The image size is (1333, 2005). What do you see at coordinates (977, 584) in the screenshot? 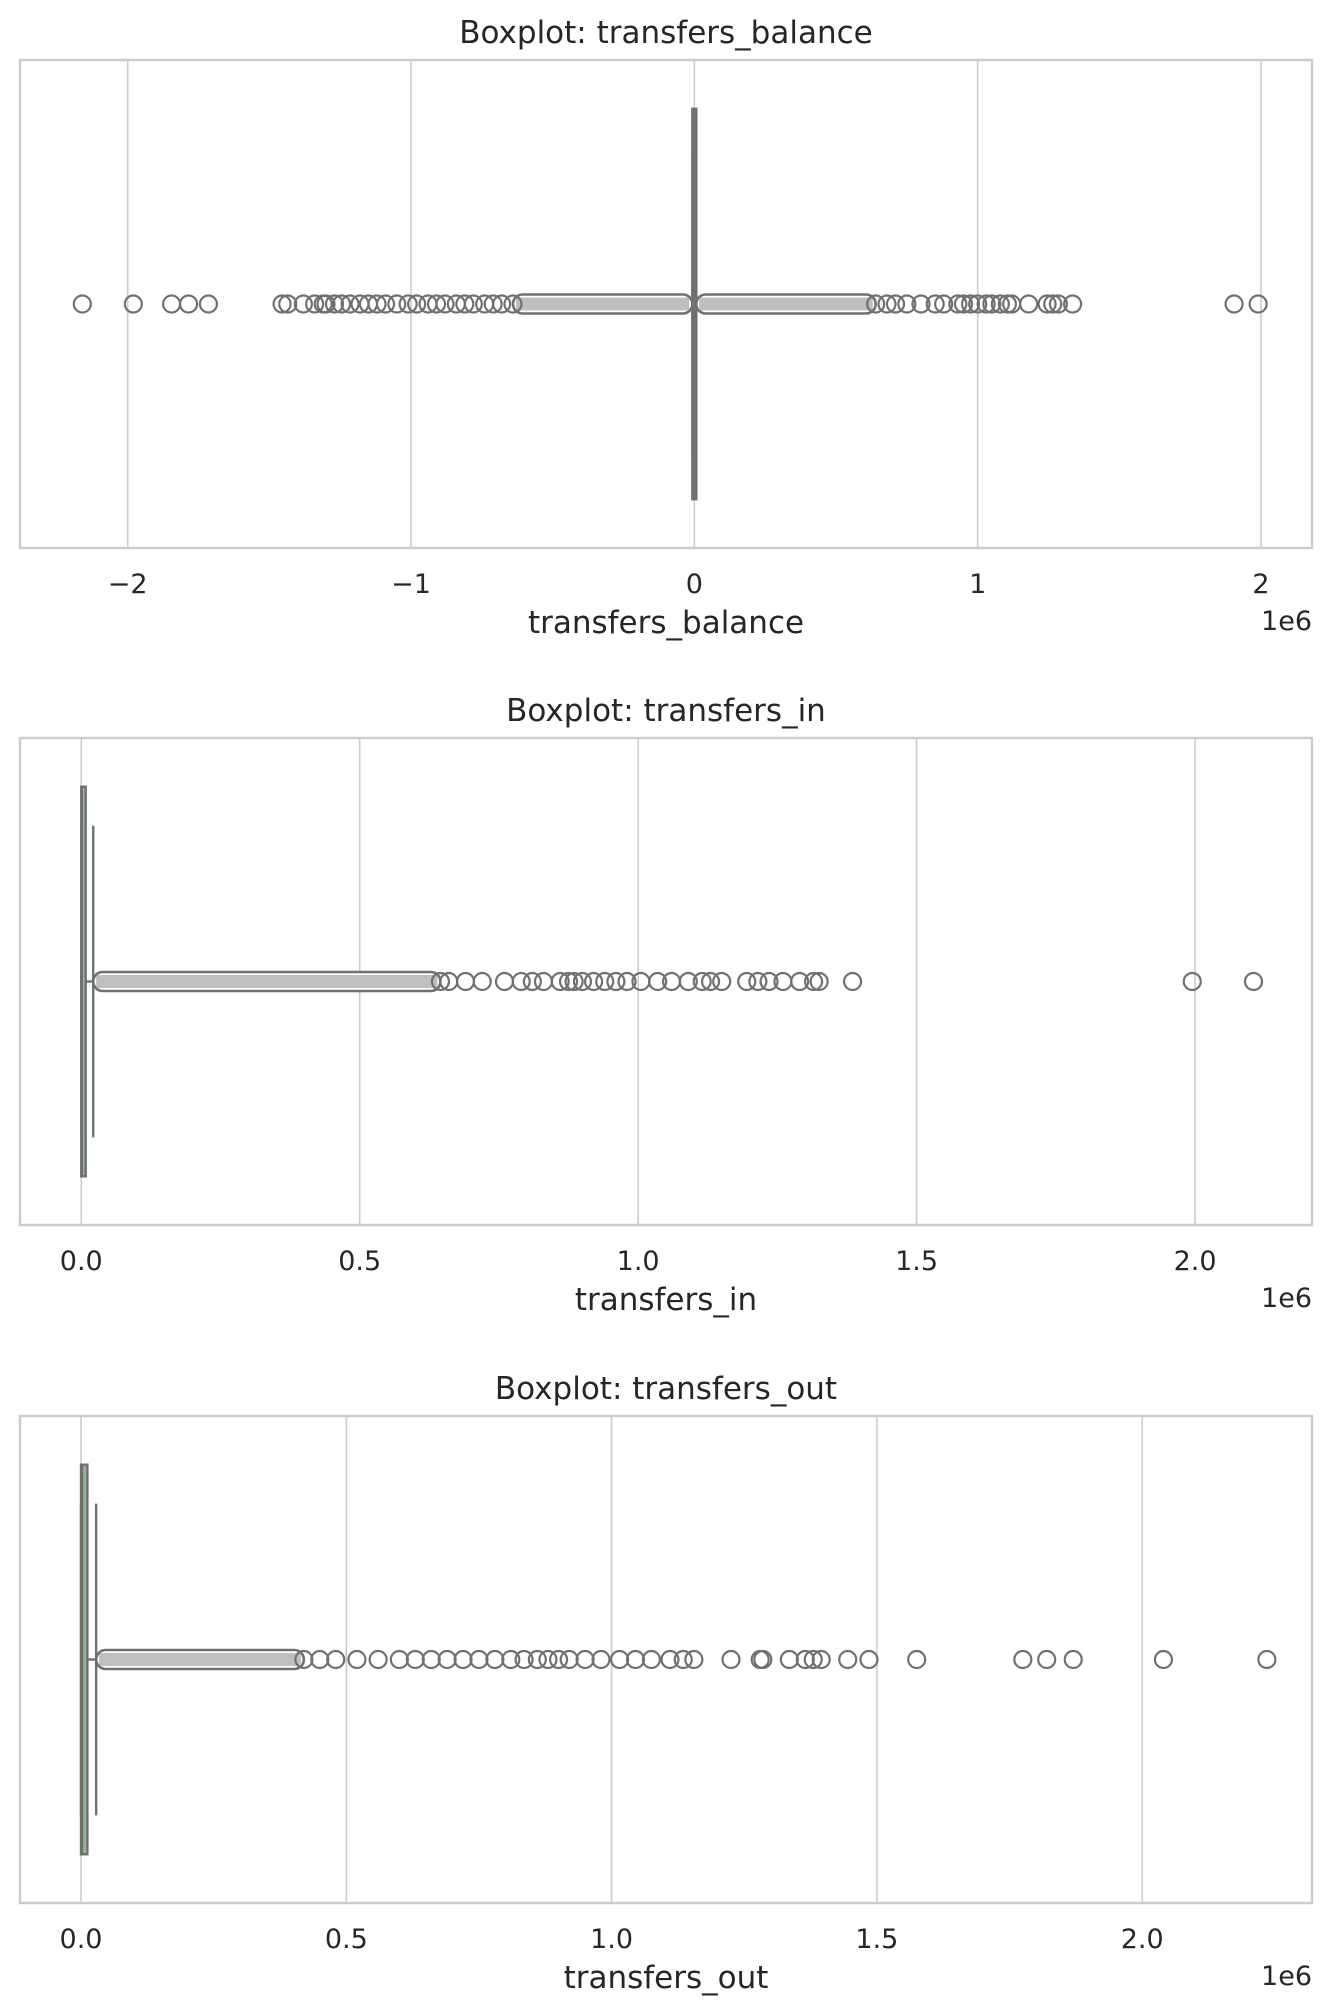
I see `x-tick-label: 1` at bounding box center [977, 584].